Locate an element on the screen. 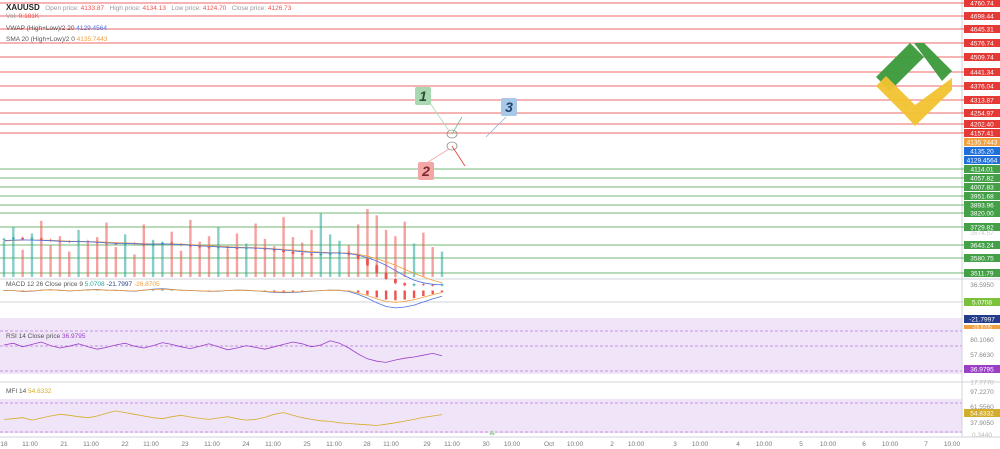 Image resolution: width=1000 pixels, height=449 pixels. volume-label: Vol: is located at coordinates (11, 16).